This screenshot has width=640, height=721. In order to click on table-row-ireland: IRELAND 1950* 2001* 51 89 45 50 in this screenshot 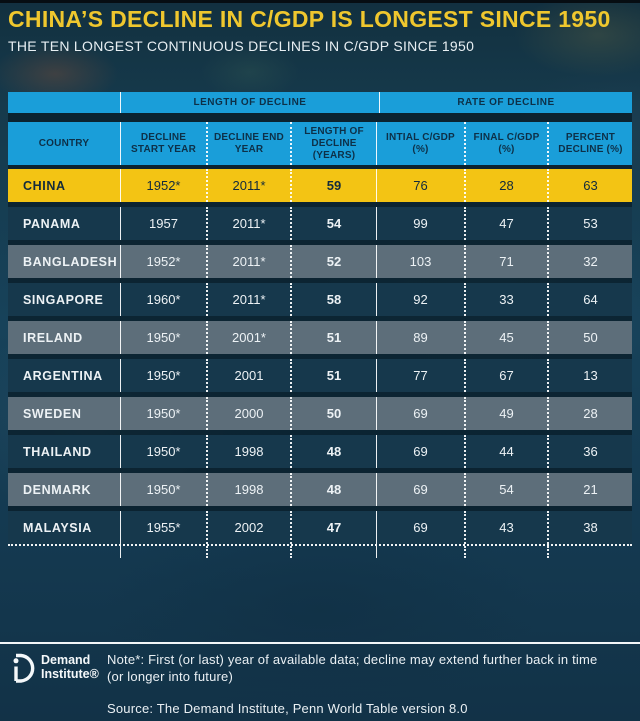, I will do `click(320, 337)`.